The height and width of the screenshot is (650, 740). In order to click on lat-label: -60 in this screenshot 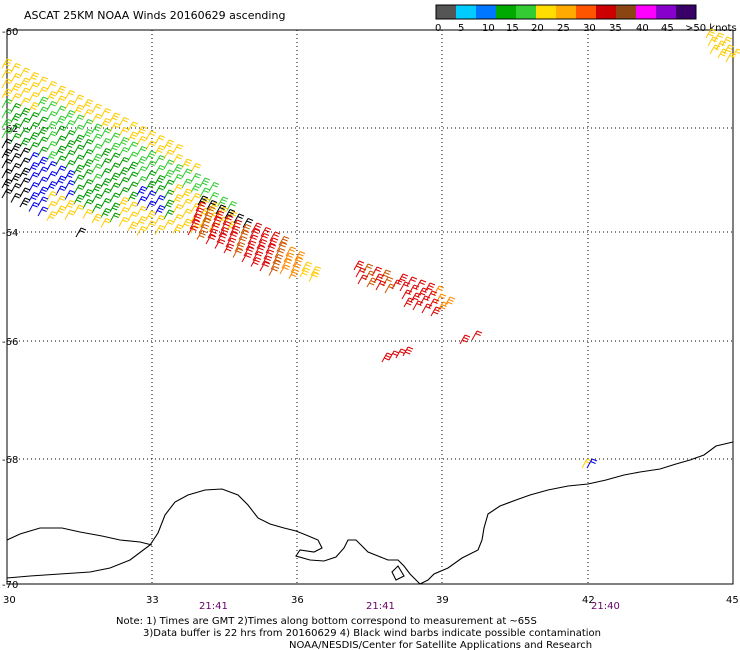, I will do `click(10, 32)`.